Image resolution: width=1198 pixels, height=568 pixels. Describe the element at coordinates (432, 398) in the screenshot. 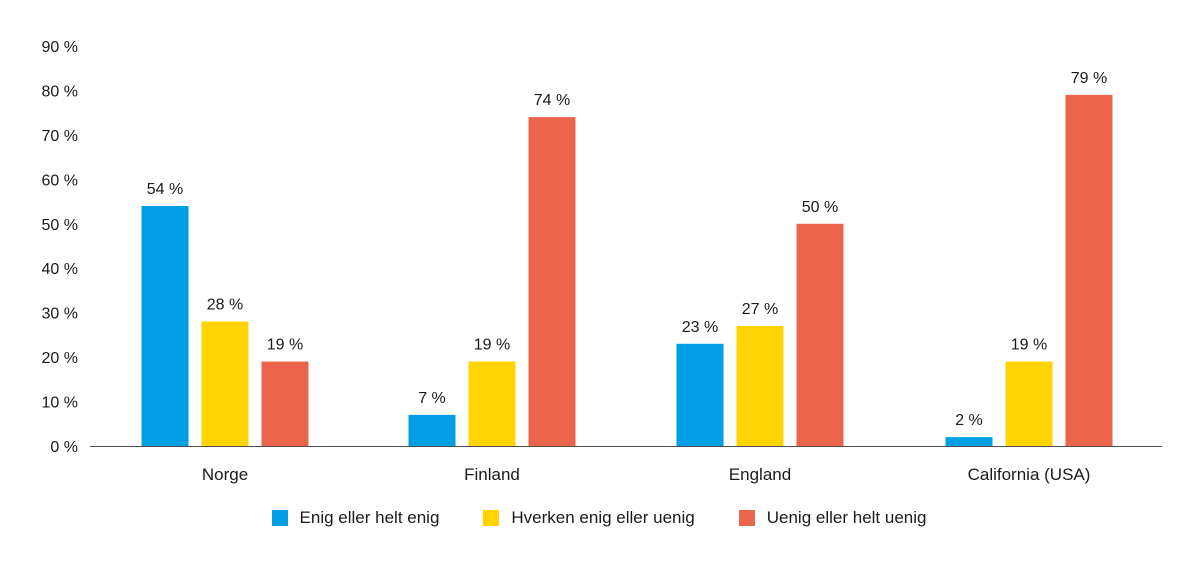

I see `data-label: 7 %` at that location.